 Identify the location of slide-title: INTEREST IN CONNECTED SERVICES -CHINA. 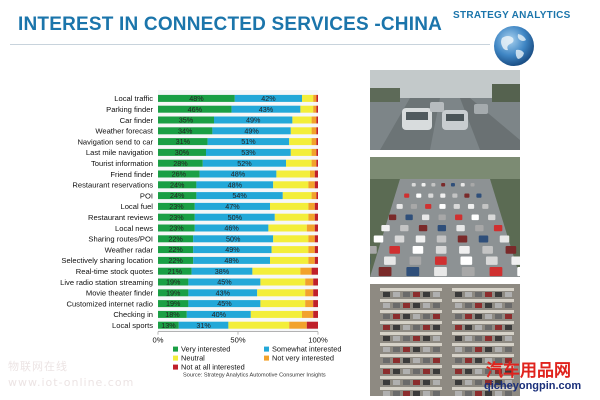
(230, 24).